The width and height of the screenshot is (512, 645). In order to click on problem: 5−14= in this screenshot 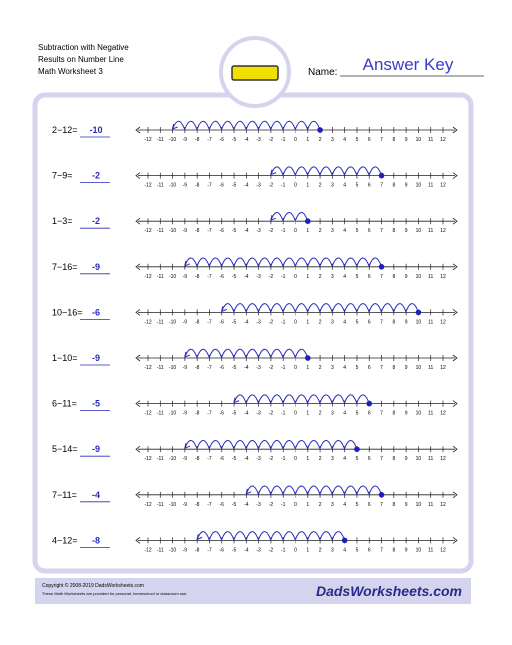, I will do `click(65, 449)`.